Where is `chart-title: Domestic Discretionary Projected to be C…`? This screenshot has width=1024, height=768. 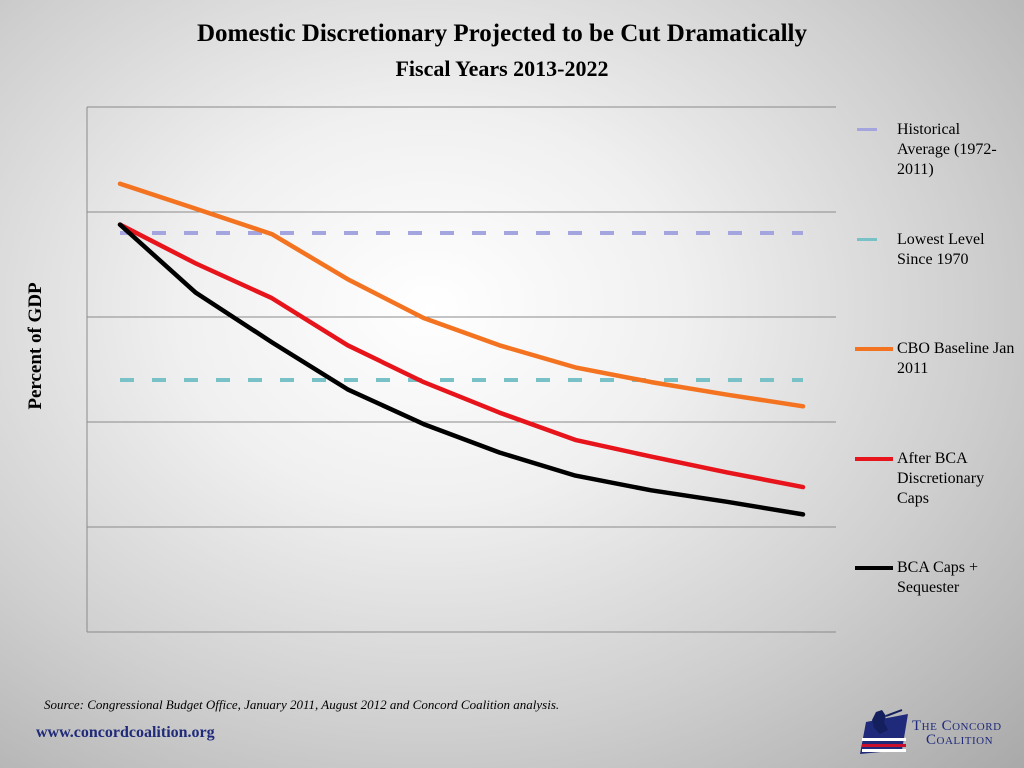 chart-title: Domestic Discretionary Projected to be C… is located at coordinates (501, 33).